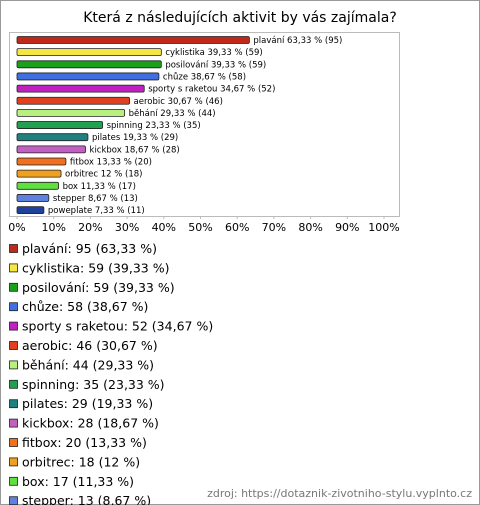 This screenshot has height=505, width=480. I want to click on data-label: spinning 23,33 % (35), so click(154, 126).